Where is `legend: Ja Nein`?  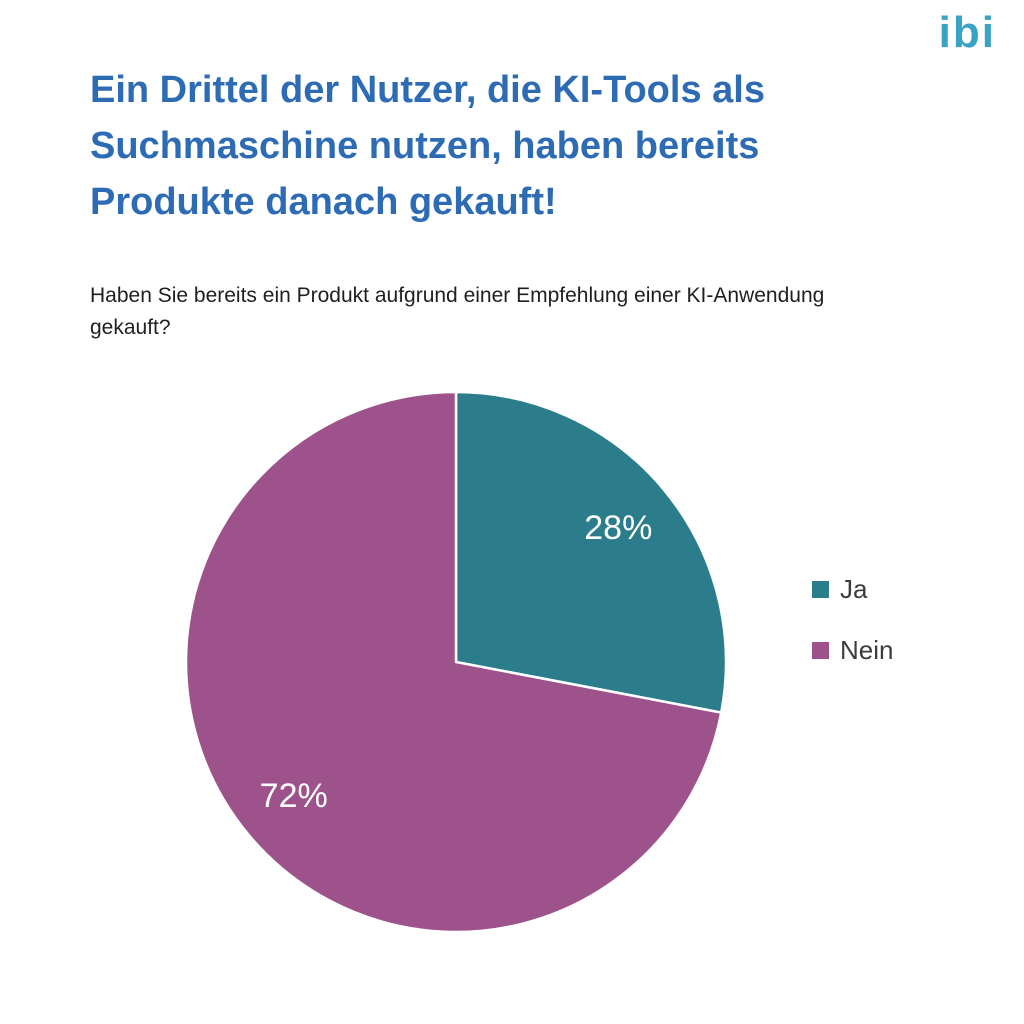
legend: Ja Nein is located at coordinates (852, 620).